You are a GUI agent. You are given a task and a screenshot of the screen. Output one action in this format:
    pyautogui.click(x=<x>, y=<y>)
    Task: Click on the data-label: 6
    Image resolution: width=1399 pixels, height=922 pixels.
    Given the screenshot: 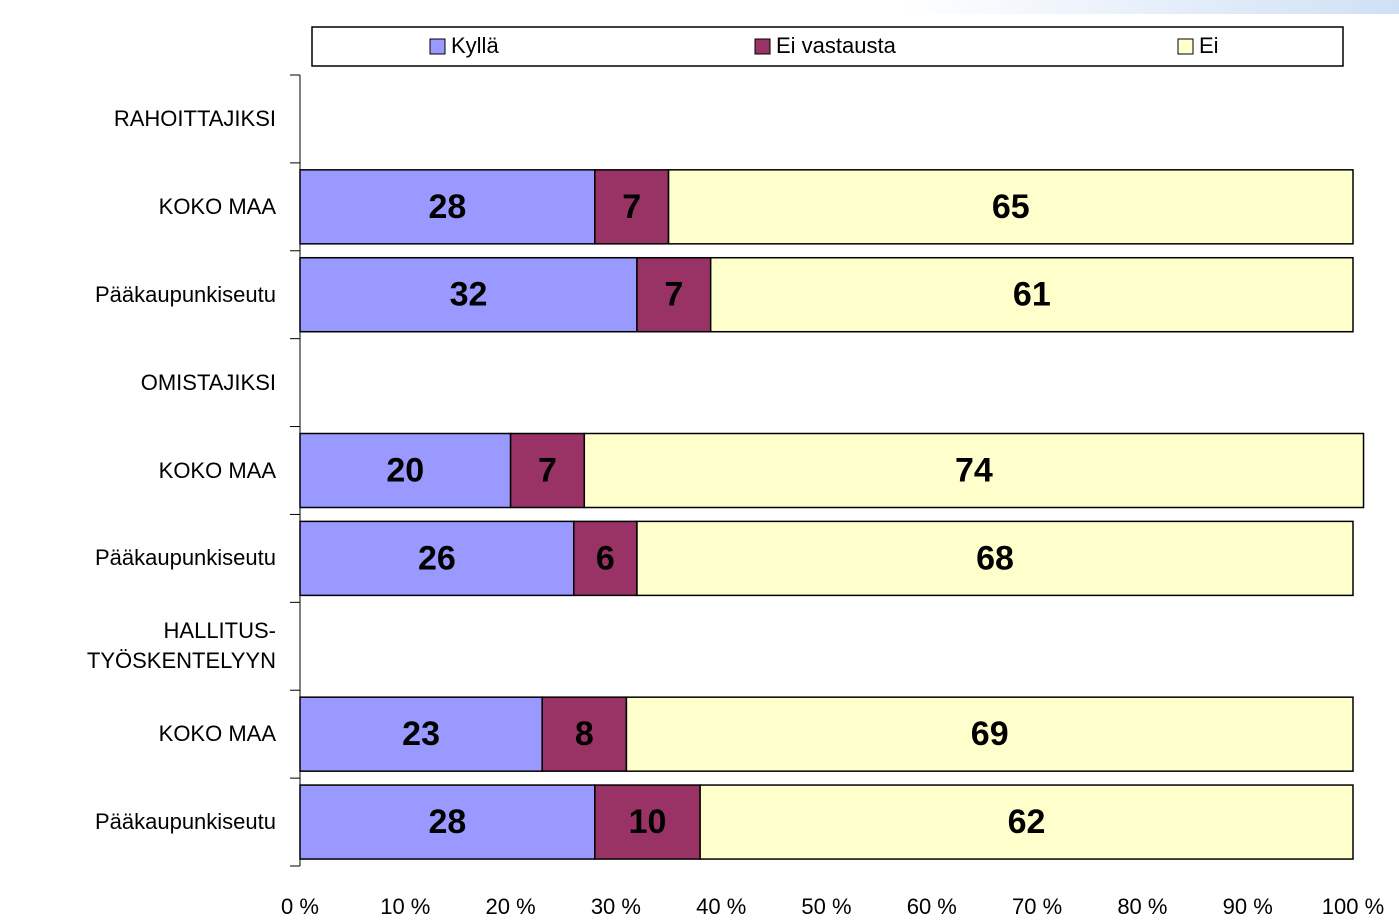 What is the action you would take?
    pyautogui.click(x=605, y=558)
    